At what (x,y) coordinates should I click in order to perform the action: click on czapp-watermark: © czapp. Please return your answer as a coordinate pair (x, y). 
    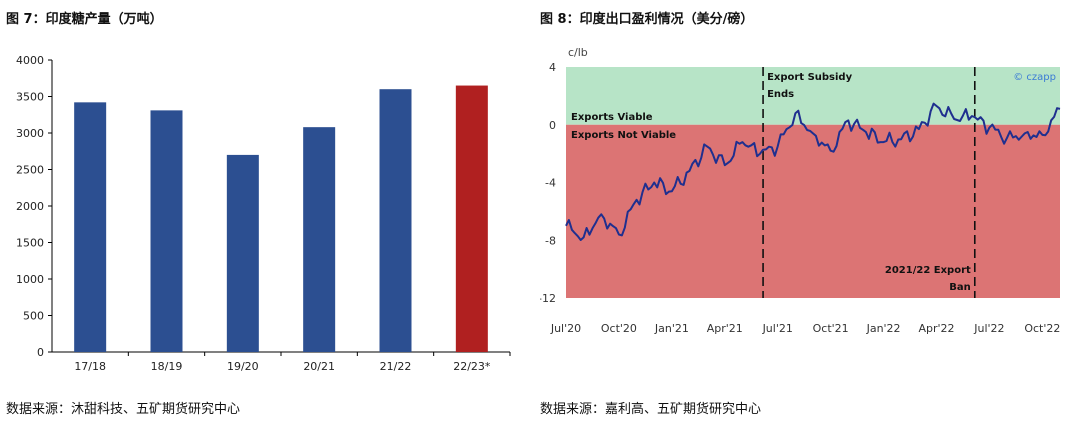
    Looking at the image, I should click on (1034, 77).